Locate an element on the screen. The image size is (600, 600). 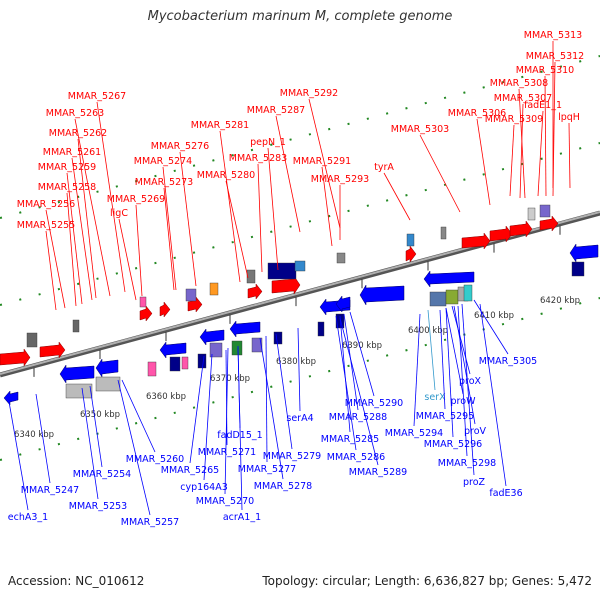
reverse-gene-label: serX is located at coordinates (435, 397).